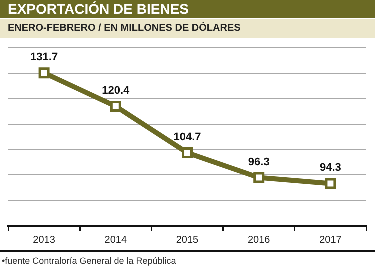 This screenshot has width=375, height=268. I want to click on data-label: 96.3, so click(259, 162).